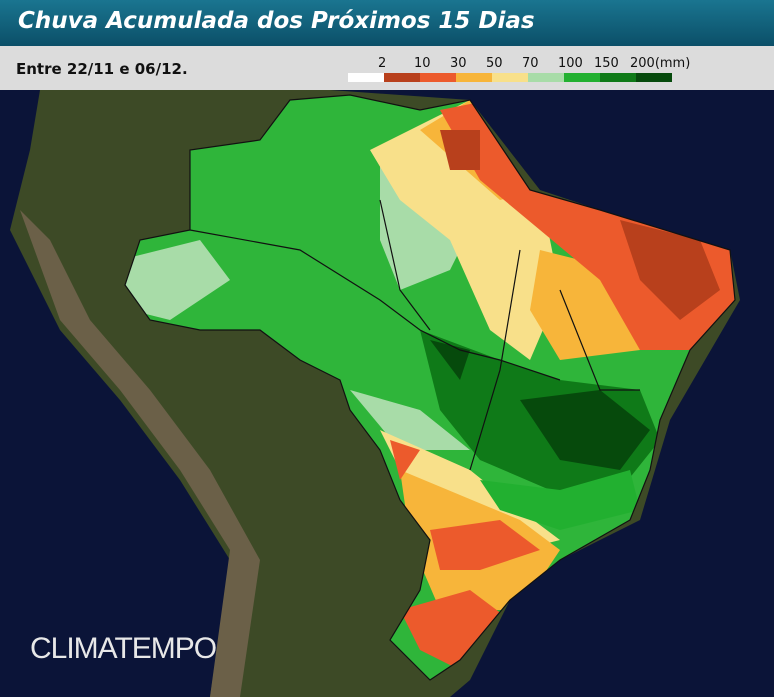 The height and width of the screenshot is (697, 774). Describe the element at coordinates (276, 21) in the screenshot. I see `title: Chuva Acumulada dos Próximos 15 Dias` at that location.